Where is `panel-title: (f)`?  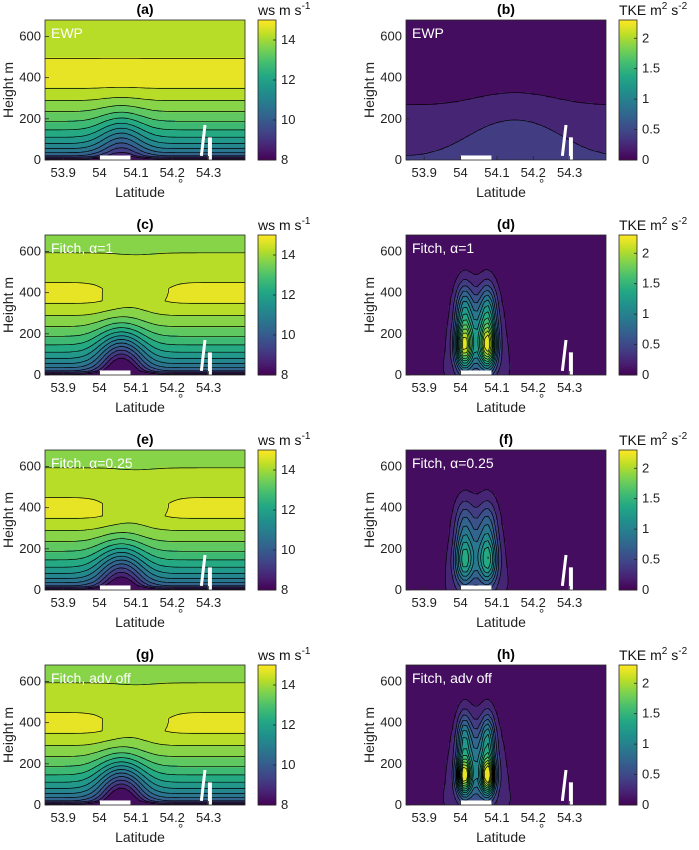 panel-title: (f) is located at coordinates (506, 439).